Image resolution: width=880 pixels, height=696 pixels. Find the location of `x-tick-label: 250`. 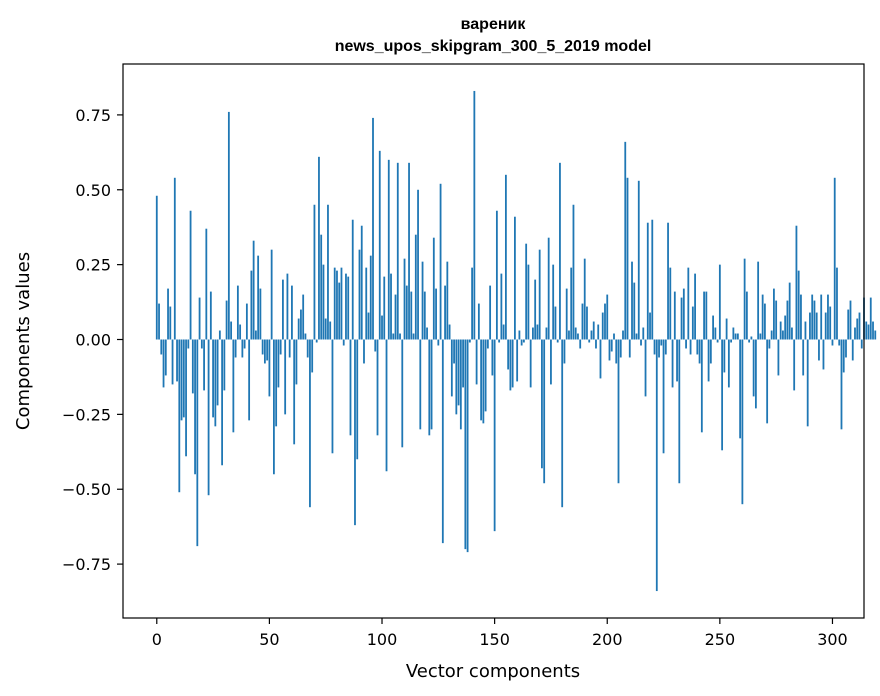

x-tick-label: 250 is located at coordinates (720, 639).